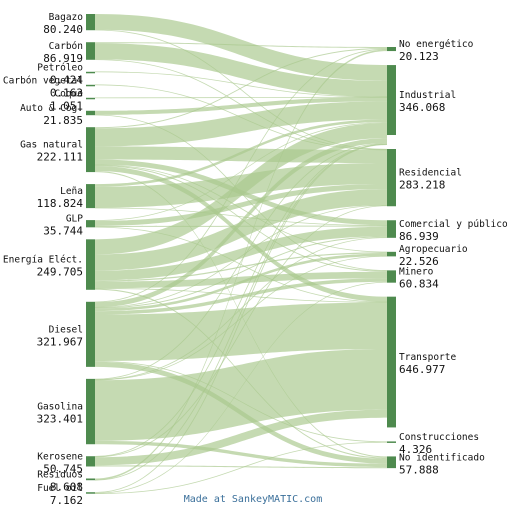 The height and width of the screenshot is (507, 507). Describe the element at coordinates (391, 442) in the screenshot. I see `target-node-construcciones` at that location.